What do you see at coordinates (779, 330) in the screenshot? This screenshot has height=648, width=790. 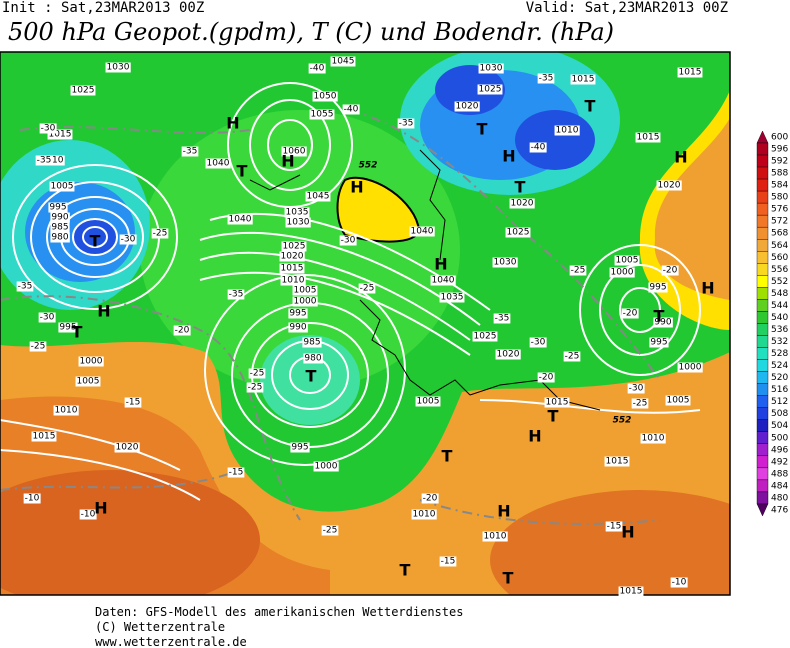 I see `colorbar-label: 536` at bounding box center [779, 330].